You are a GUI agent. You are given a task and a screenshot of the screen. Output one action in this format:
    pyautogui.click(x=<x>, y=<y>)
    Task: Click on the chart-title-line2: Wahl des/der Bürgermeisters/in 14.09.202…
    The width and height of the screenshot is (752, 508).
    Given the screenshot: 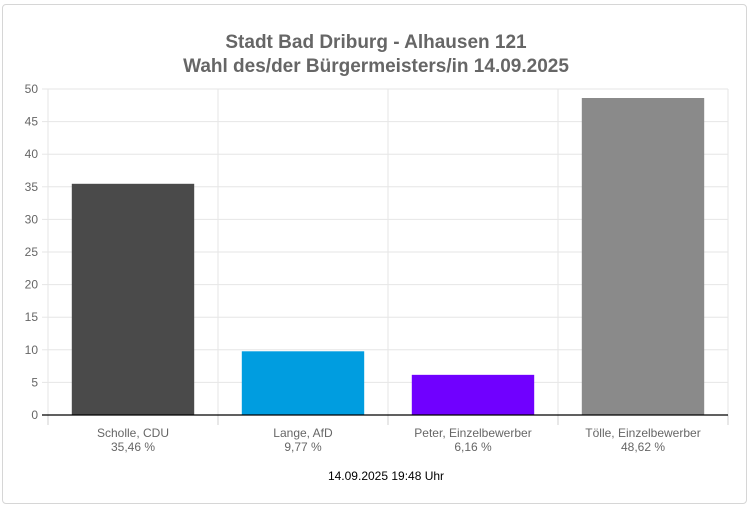 What is the action you would take?
    pyautogui.click(x=376, y=66)
    